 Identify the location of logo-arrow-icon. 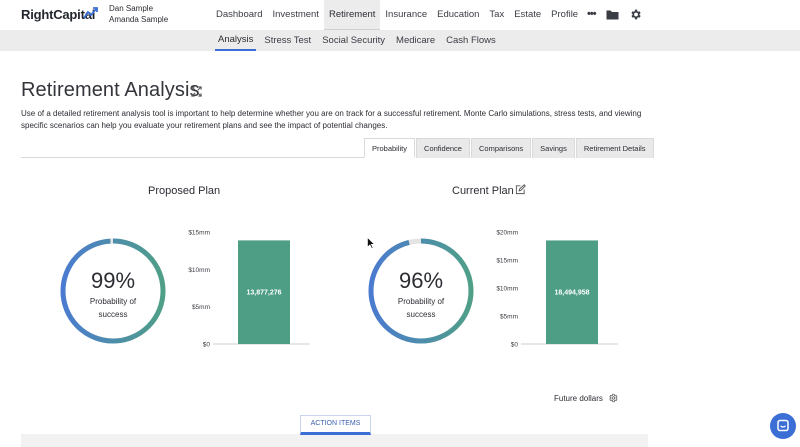
(90, 13).